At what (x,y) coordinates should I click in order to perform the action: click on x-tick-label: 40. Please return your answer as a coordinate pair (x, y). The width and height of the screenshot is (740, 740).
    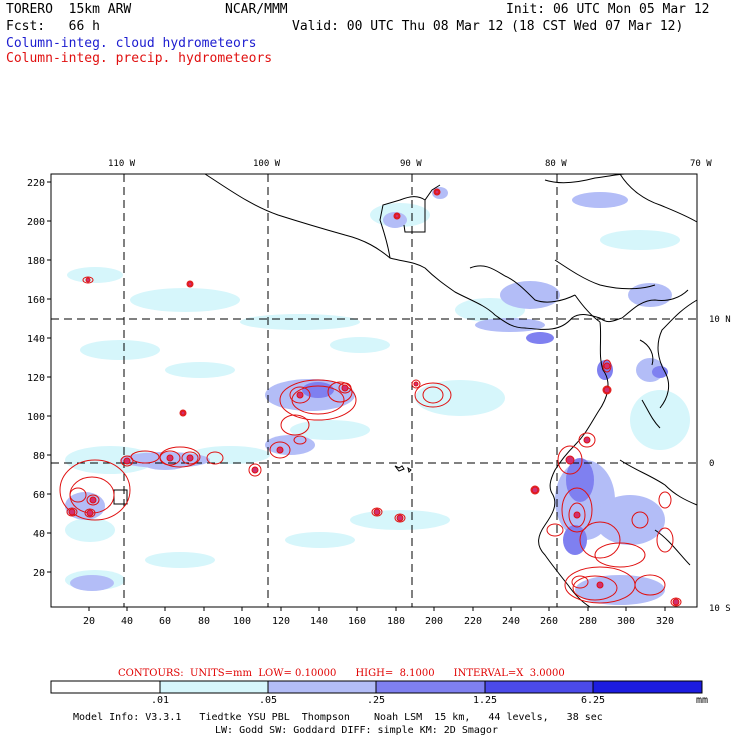
    Looking at the image, I should click on (127, 621).